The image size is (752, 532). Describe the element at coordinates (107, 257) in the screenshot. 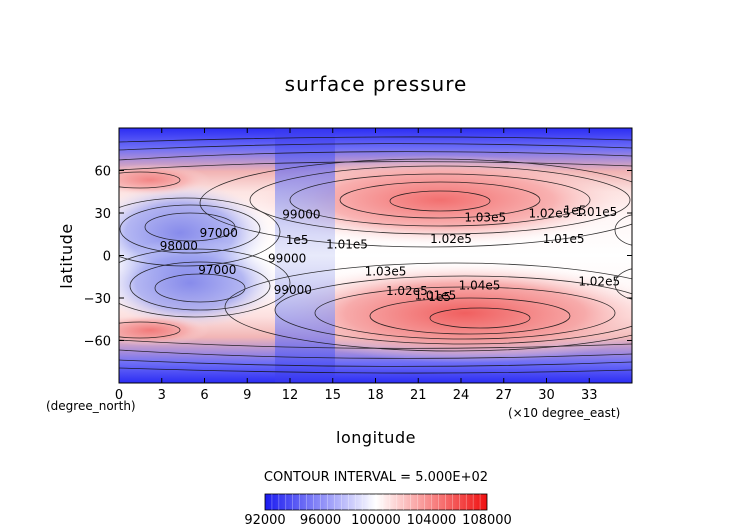

I see `y-tick-label: 0` at that location.